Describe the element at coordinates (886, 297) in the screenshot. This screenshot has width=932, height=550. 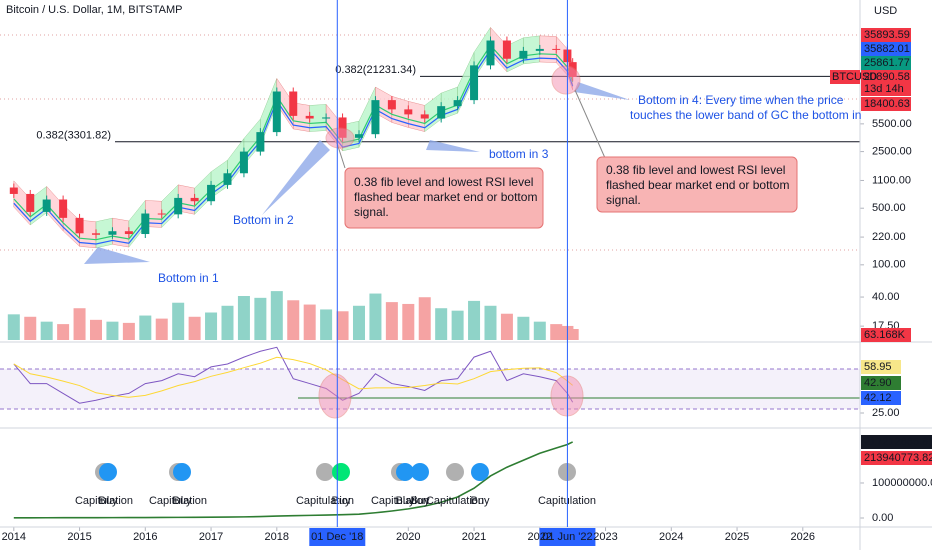
I see `y-tick-label: 40.00` at that location.